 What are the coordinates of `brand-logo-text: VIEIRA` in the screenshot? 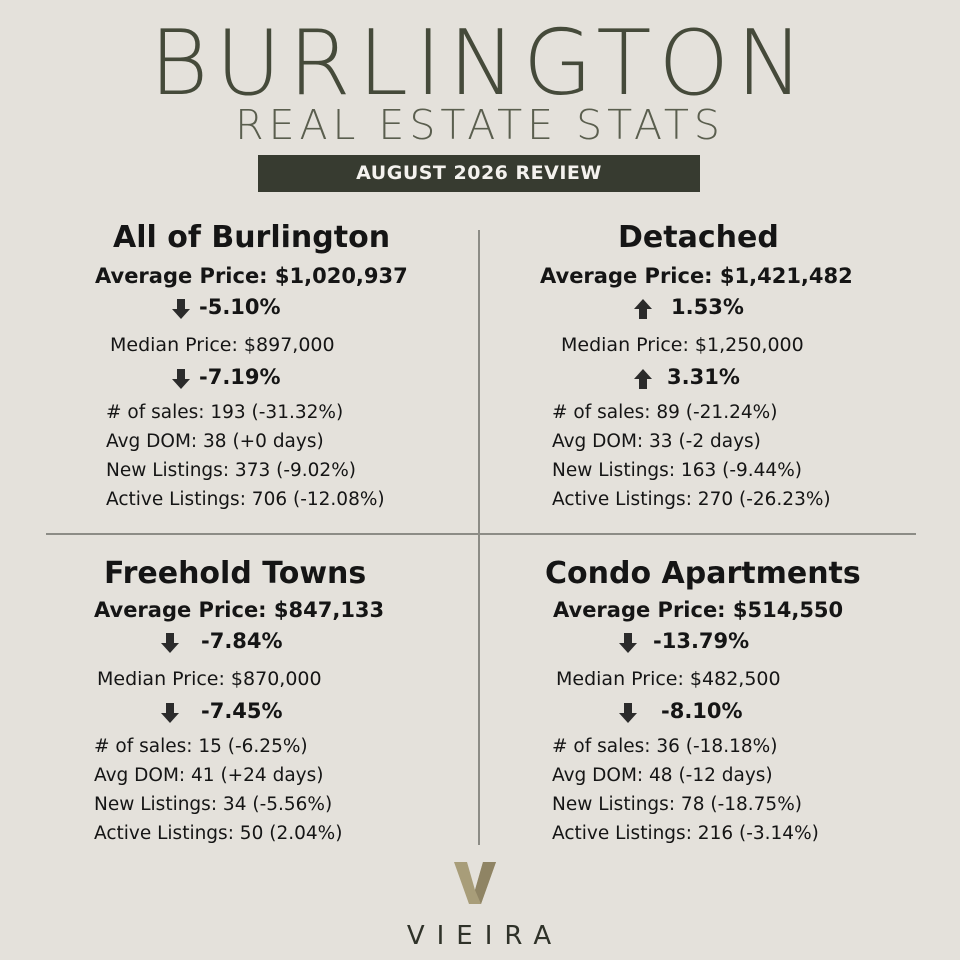 It's located at (485, 936).